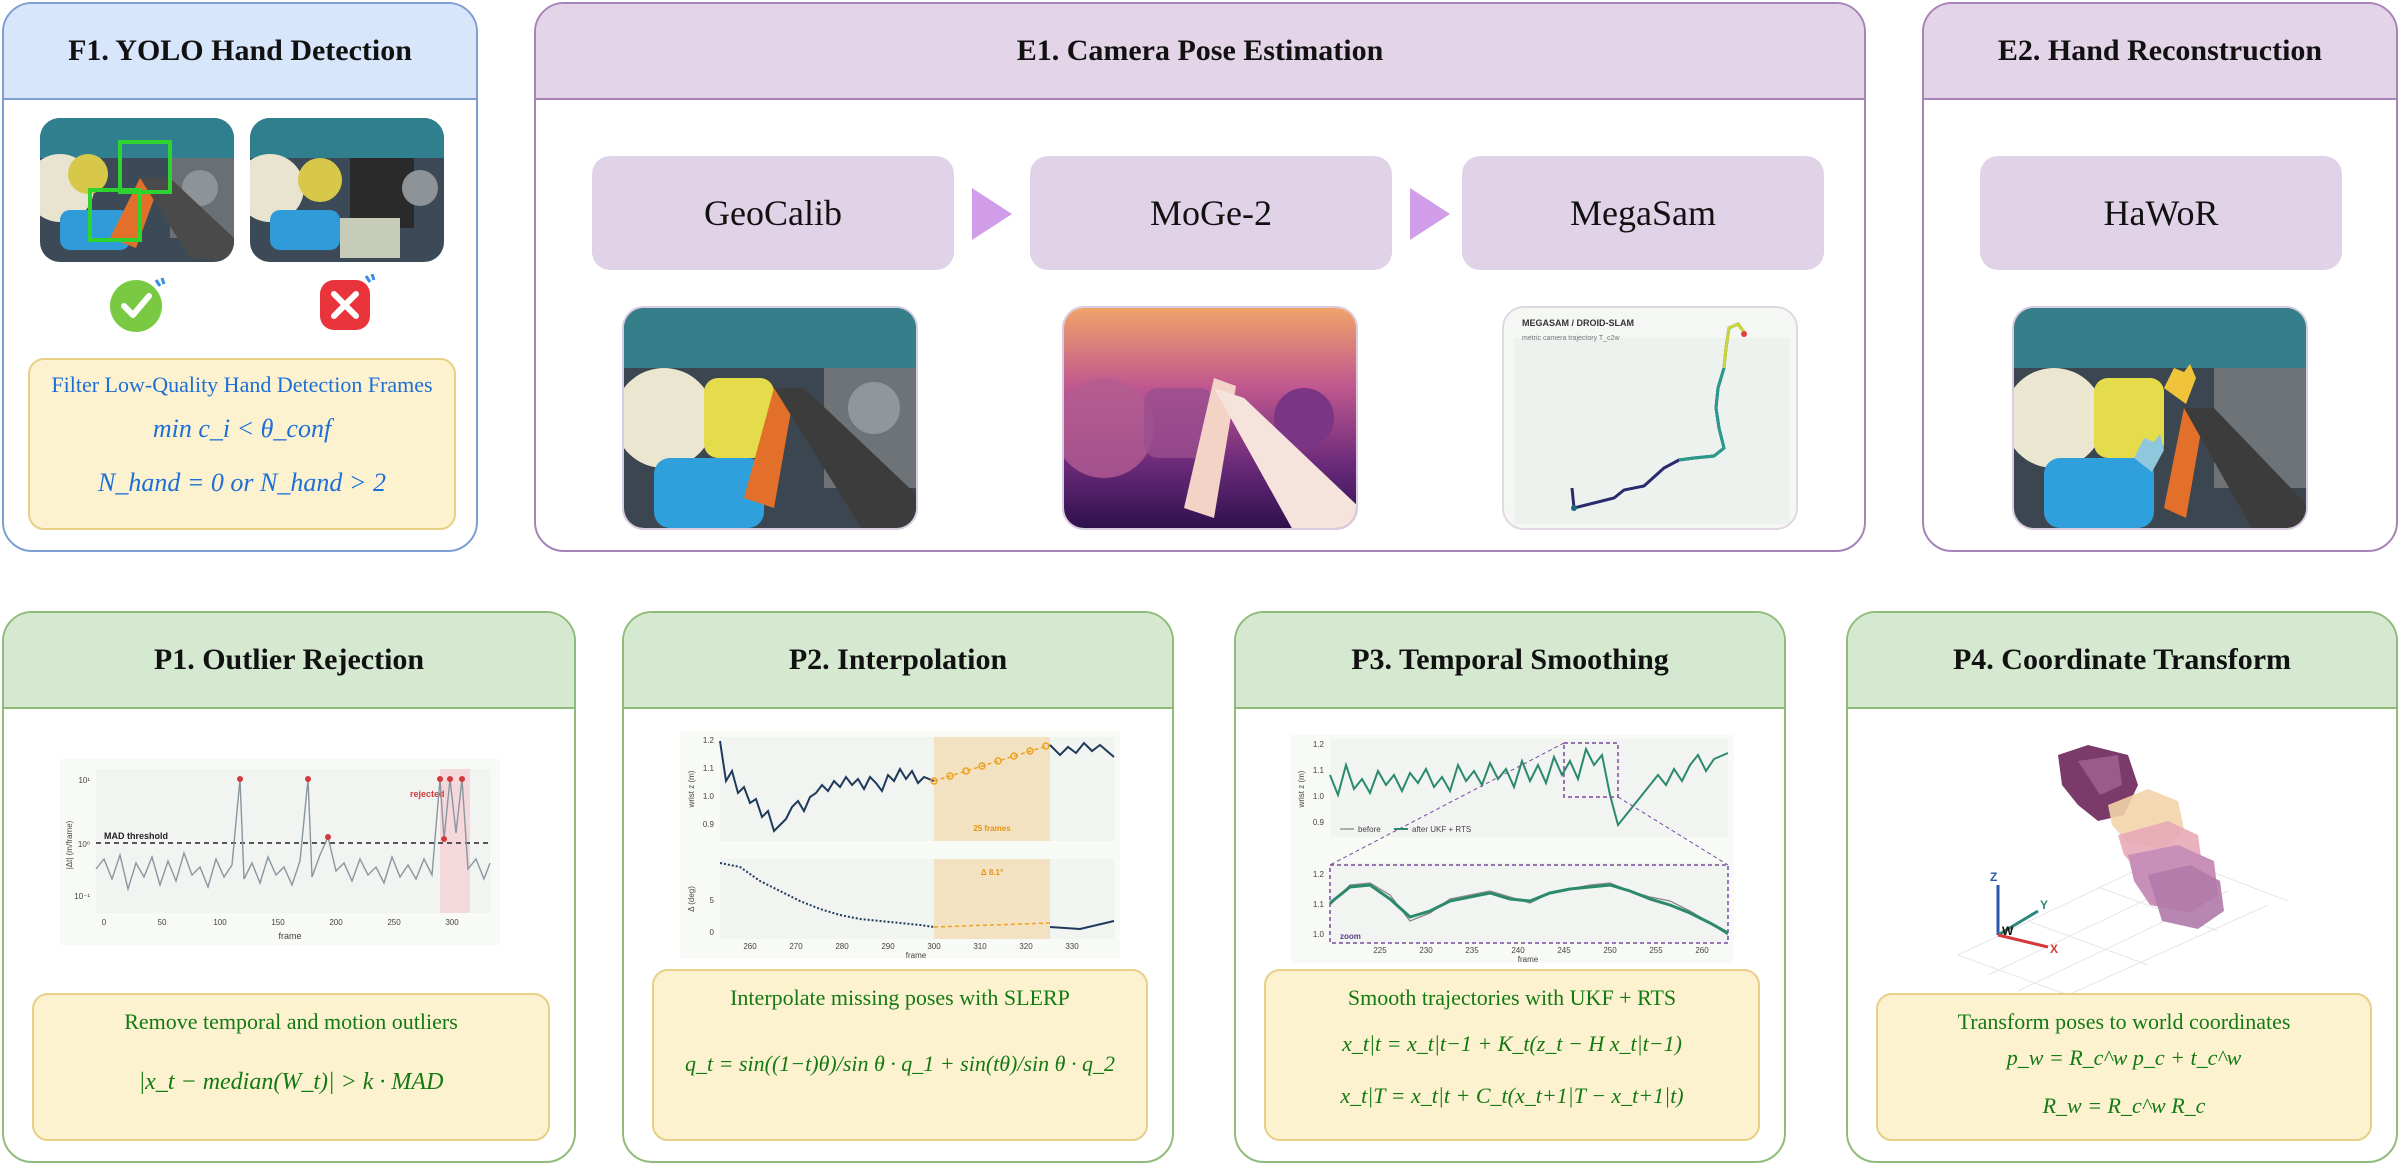 This screenshot has height=1165, width=2400. I want to click on stage-moge2: MoGe-2, so click(1211, 213).